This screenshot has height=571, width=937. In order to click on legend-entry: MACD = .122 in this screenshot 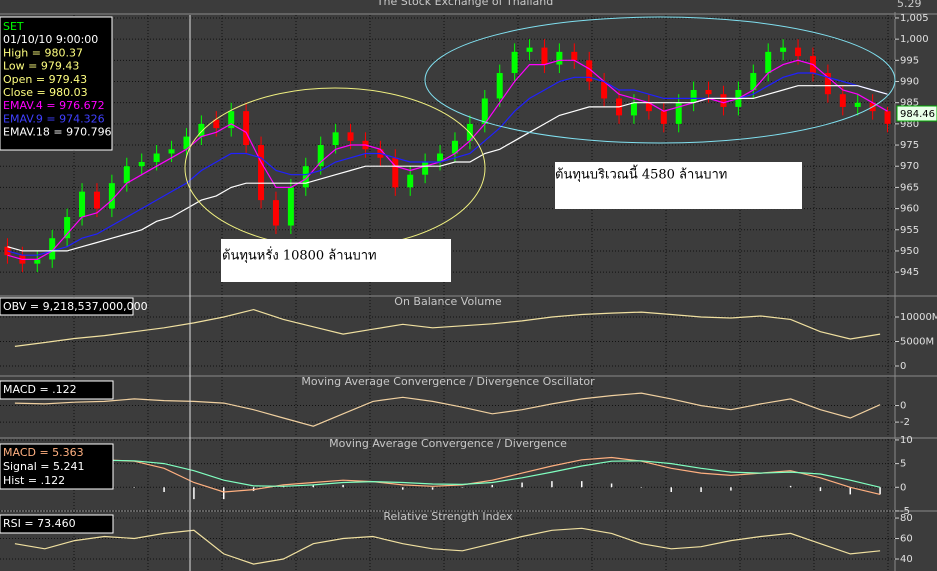, I will do `click(40, 389)`.